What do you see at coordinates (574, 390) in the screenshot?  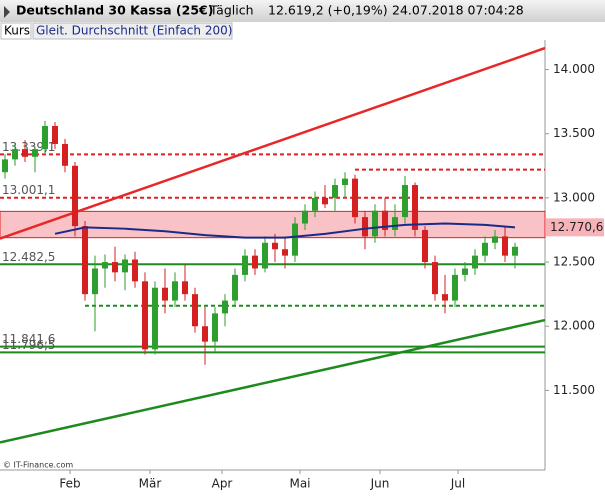 I see `y-tick-label: 11.500` at bounding box center [574, 390].